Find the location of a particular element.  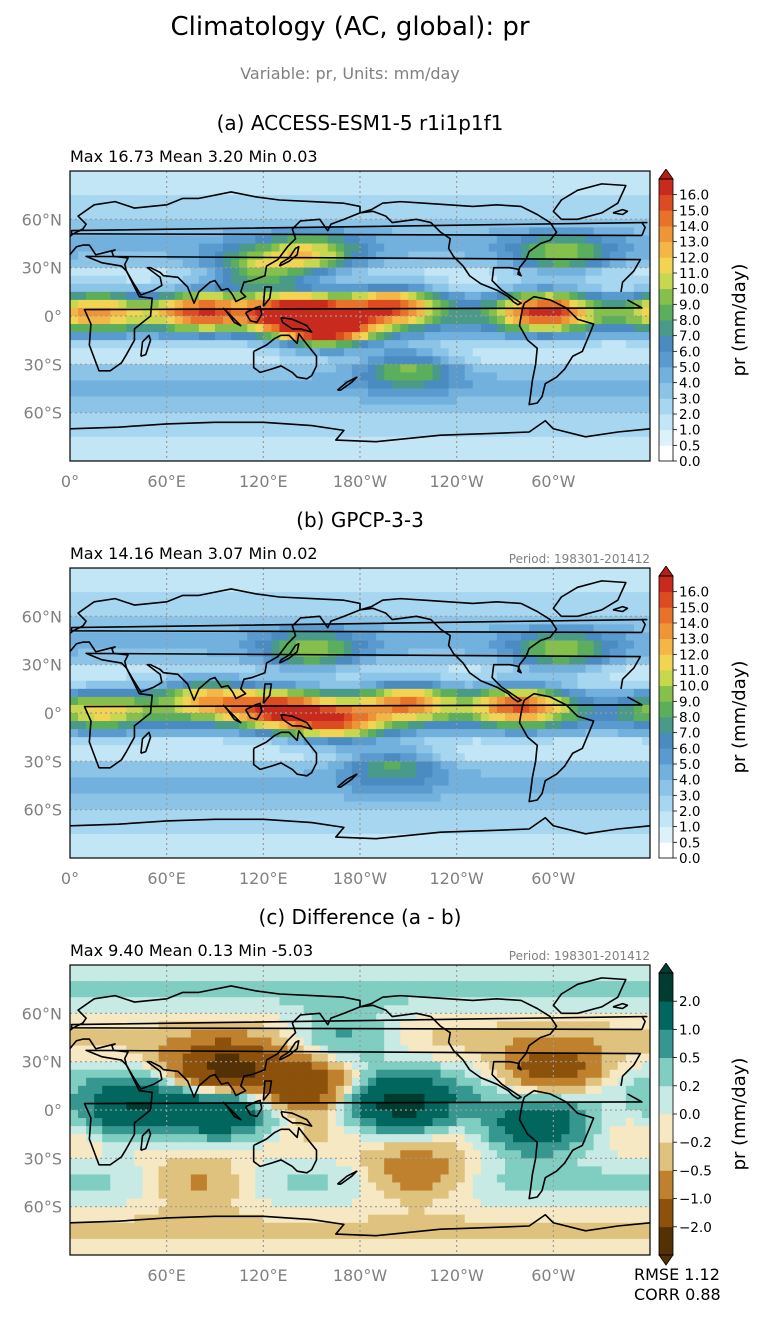

colorbar-tick-label: 8.0 is located at coordinates (689, 321).